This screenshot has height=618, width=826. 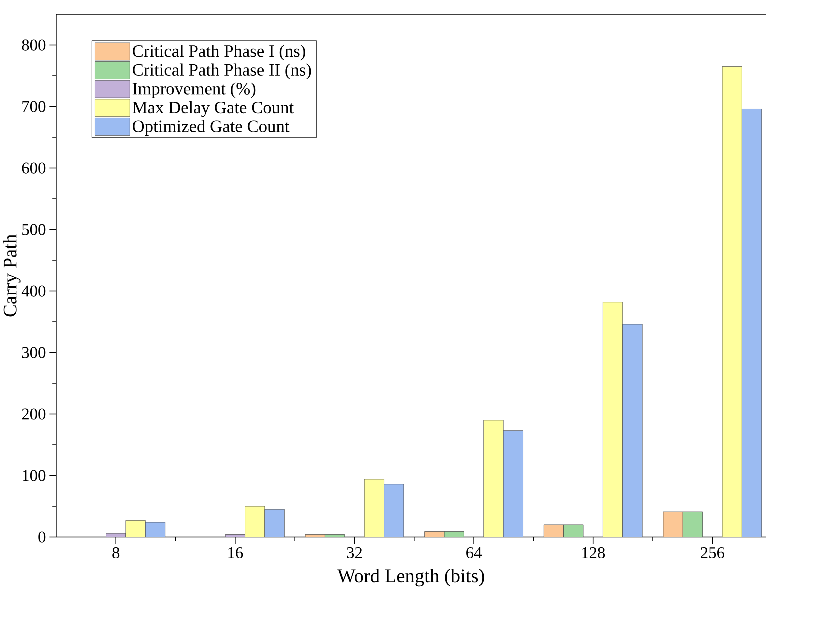 What do you see at coordinates (594, 553) in the screenshot?
I see `x-tick-label: 128` at bounding box center [594, 553].